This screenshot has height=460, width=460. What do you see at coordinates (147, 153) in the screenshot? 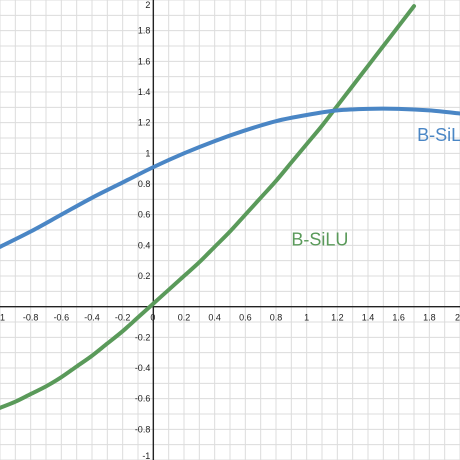
I see `y-tick-label: 1` at bounding box center [147, 153].